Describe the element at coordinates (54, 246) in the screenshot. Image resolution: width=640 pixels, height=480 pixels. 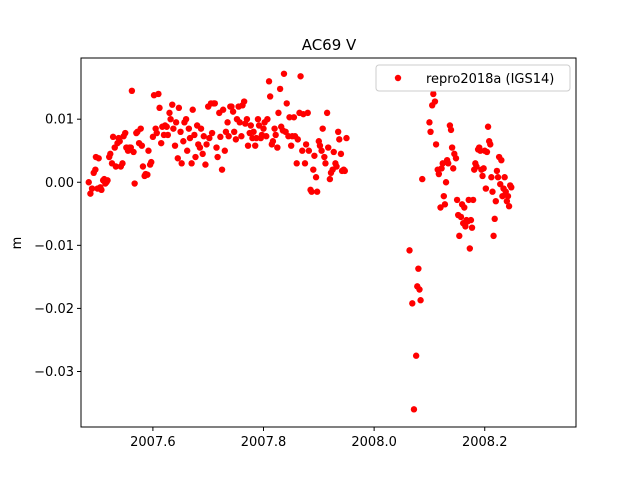
I see `y-tick-label: −0.01` at that location.